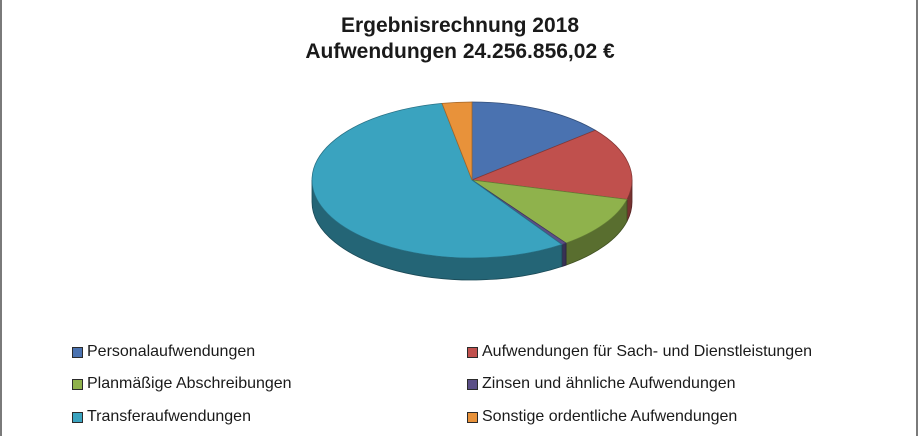  Describe the element at coordinates (610, 416) in the screenshot. I see `legend-label: Sonstige ordentliche Aufwendungen` at that location.